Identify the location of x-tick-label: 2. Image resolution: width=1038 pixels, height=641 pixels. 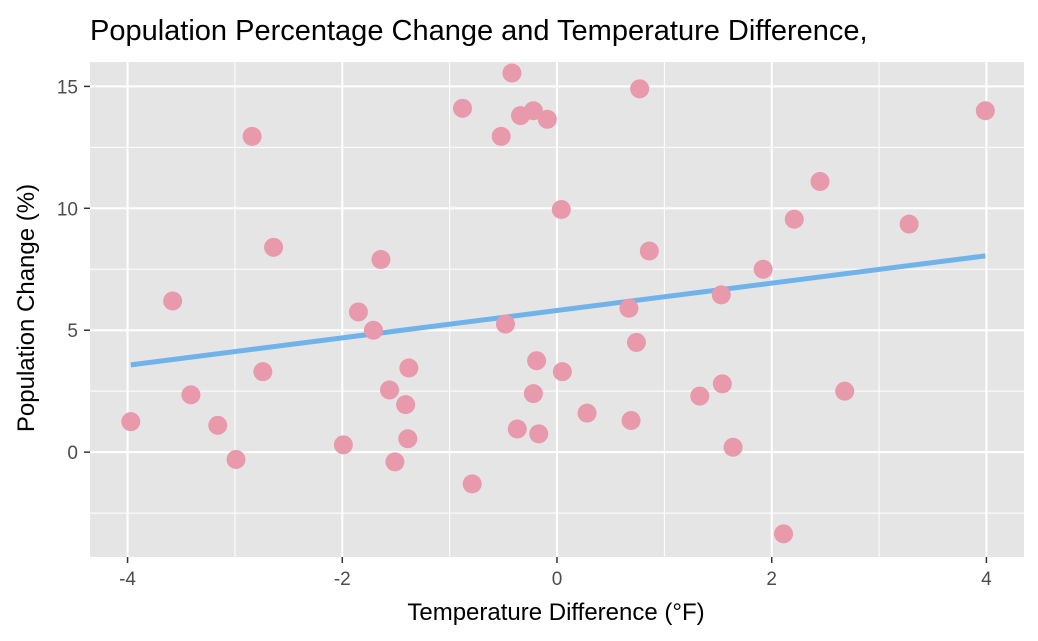
(771, 579).